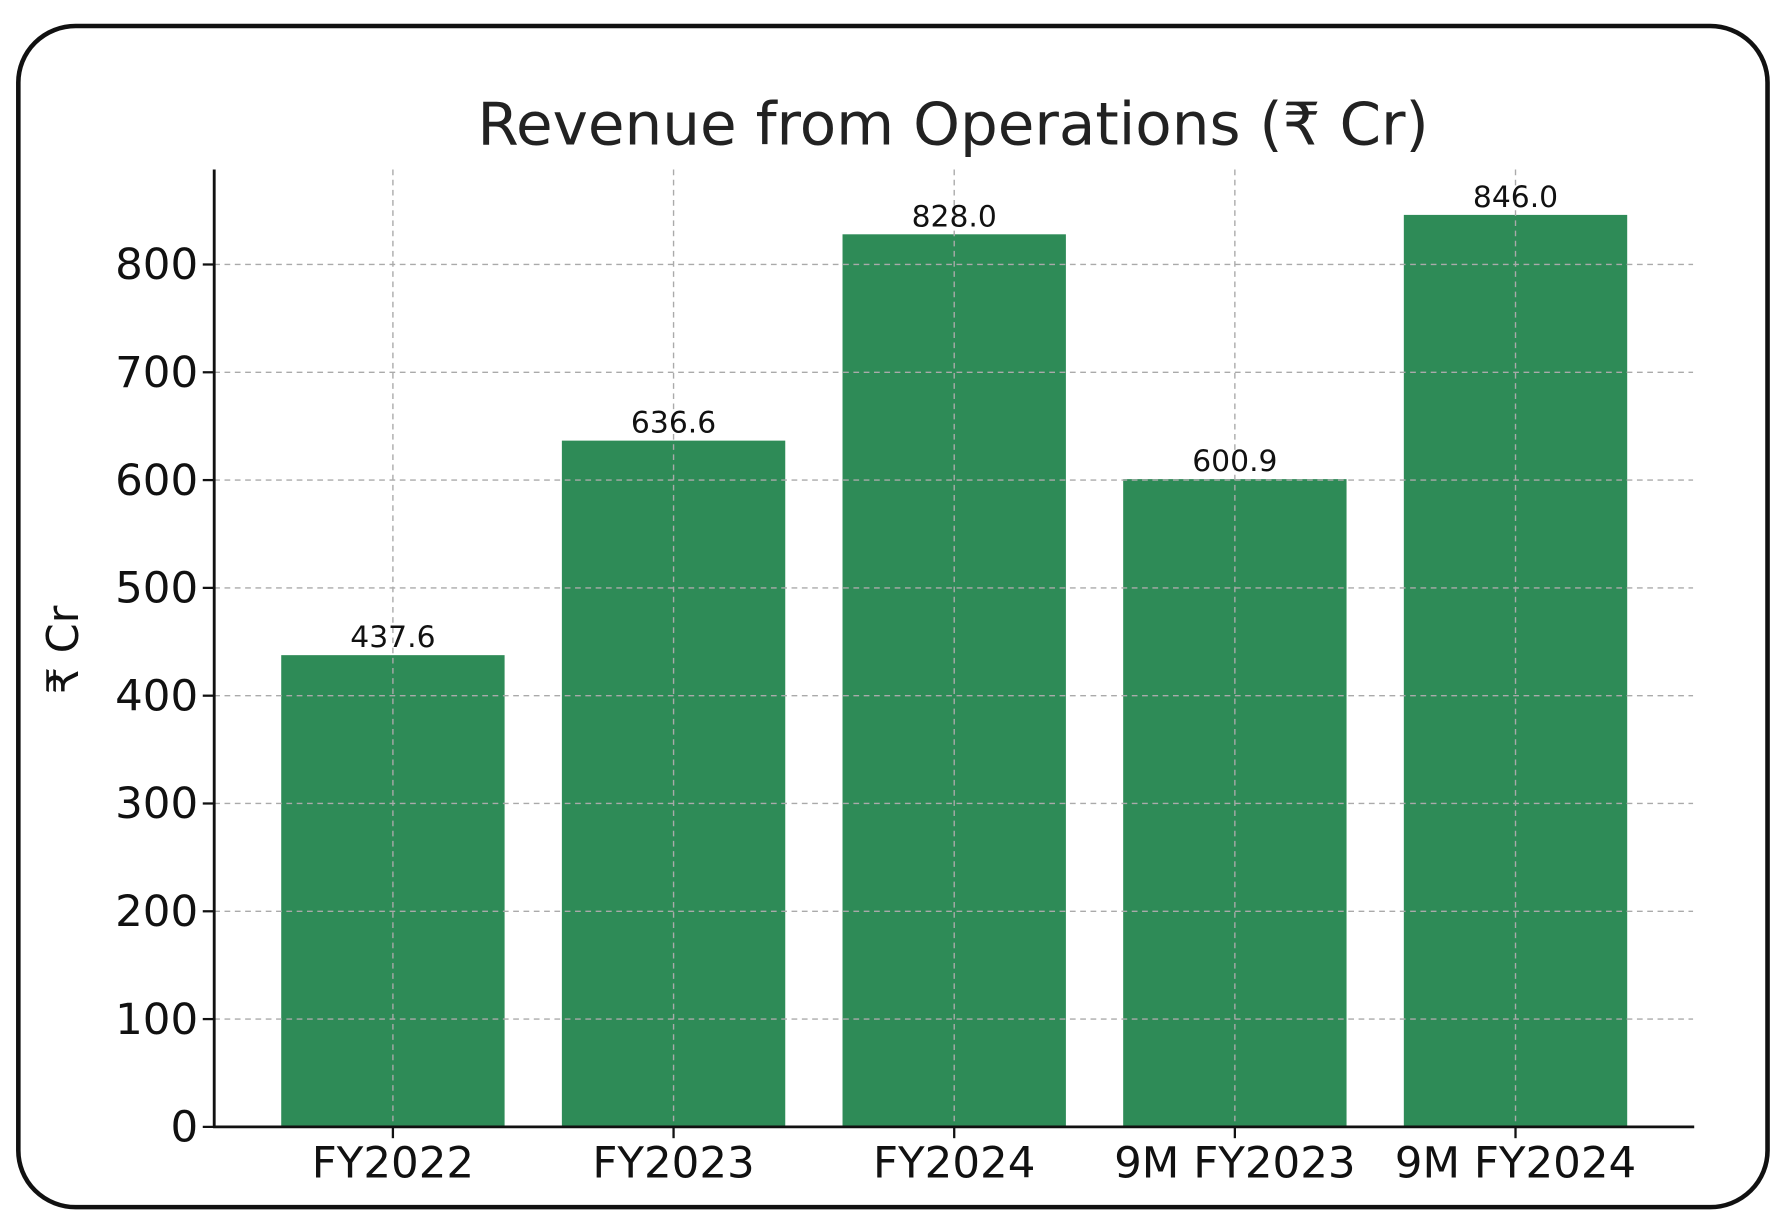 The width and height of the screenshot is (1787, 1232). I want to click on y-tick-label: 500, so click(156, 589).